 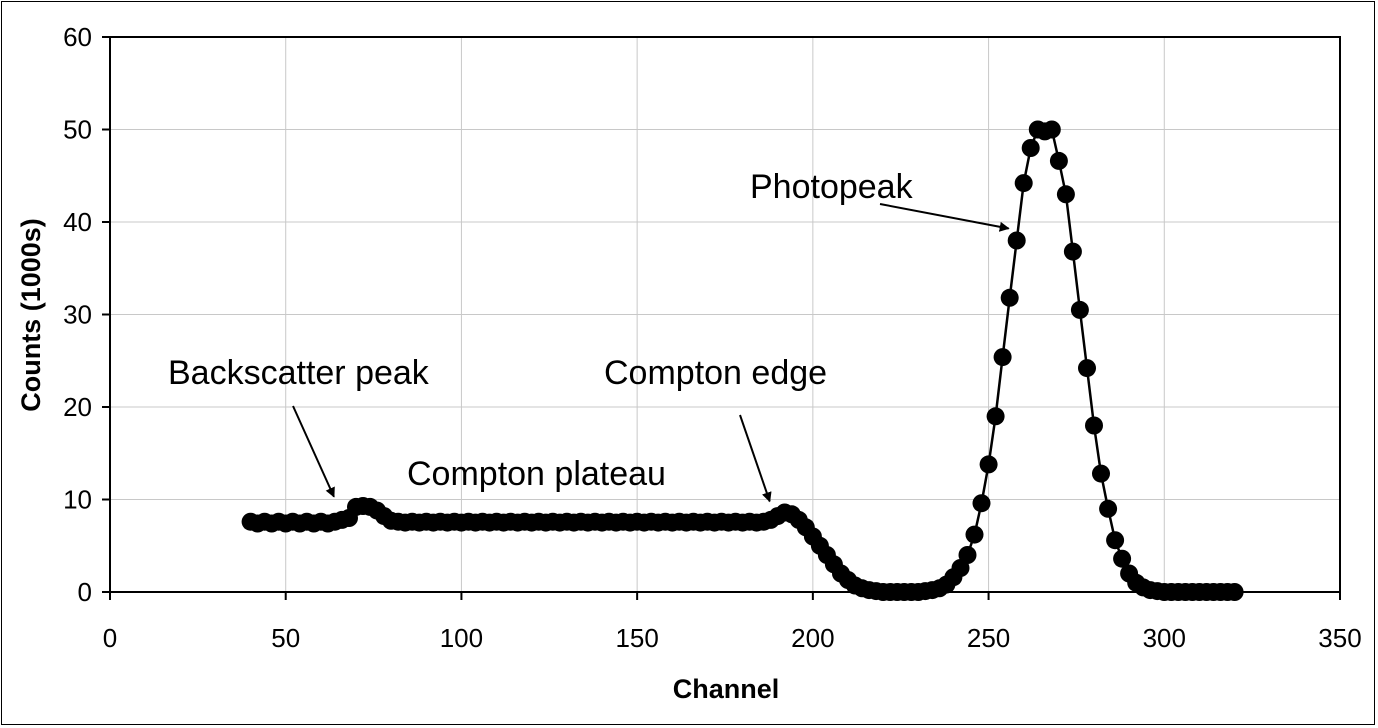 What do you see at coordinates (110, 638) in the screenshot?
I see `x-tick-label: 0` at bounding box center [110, 638].